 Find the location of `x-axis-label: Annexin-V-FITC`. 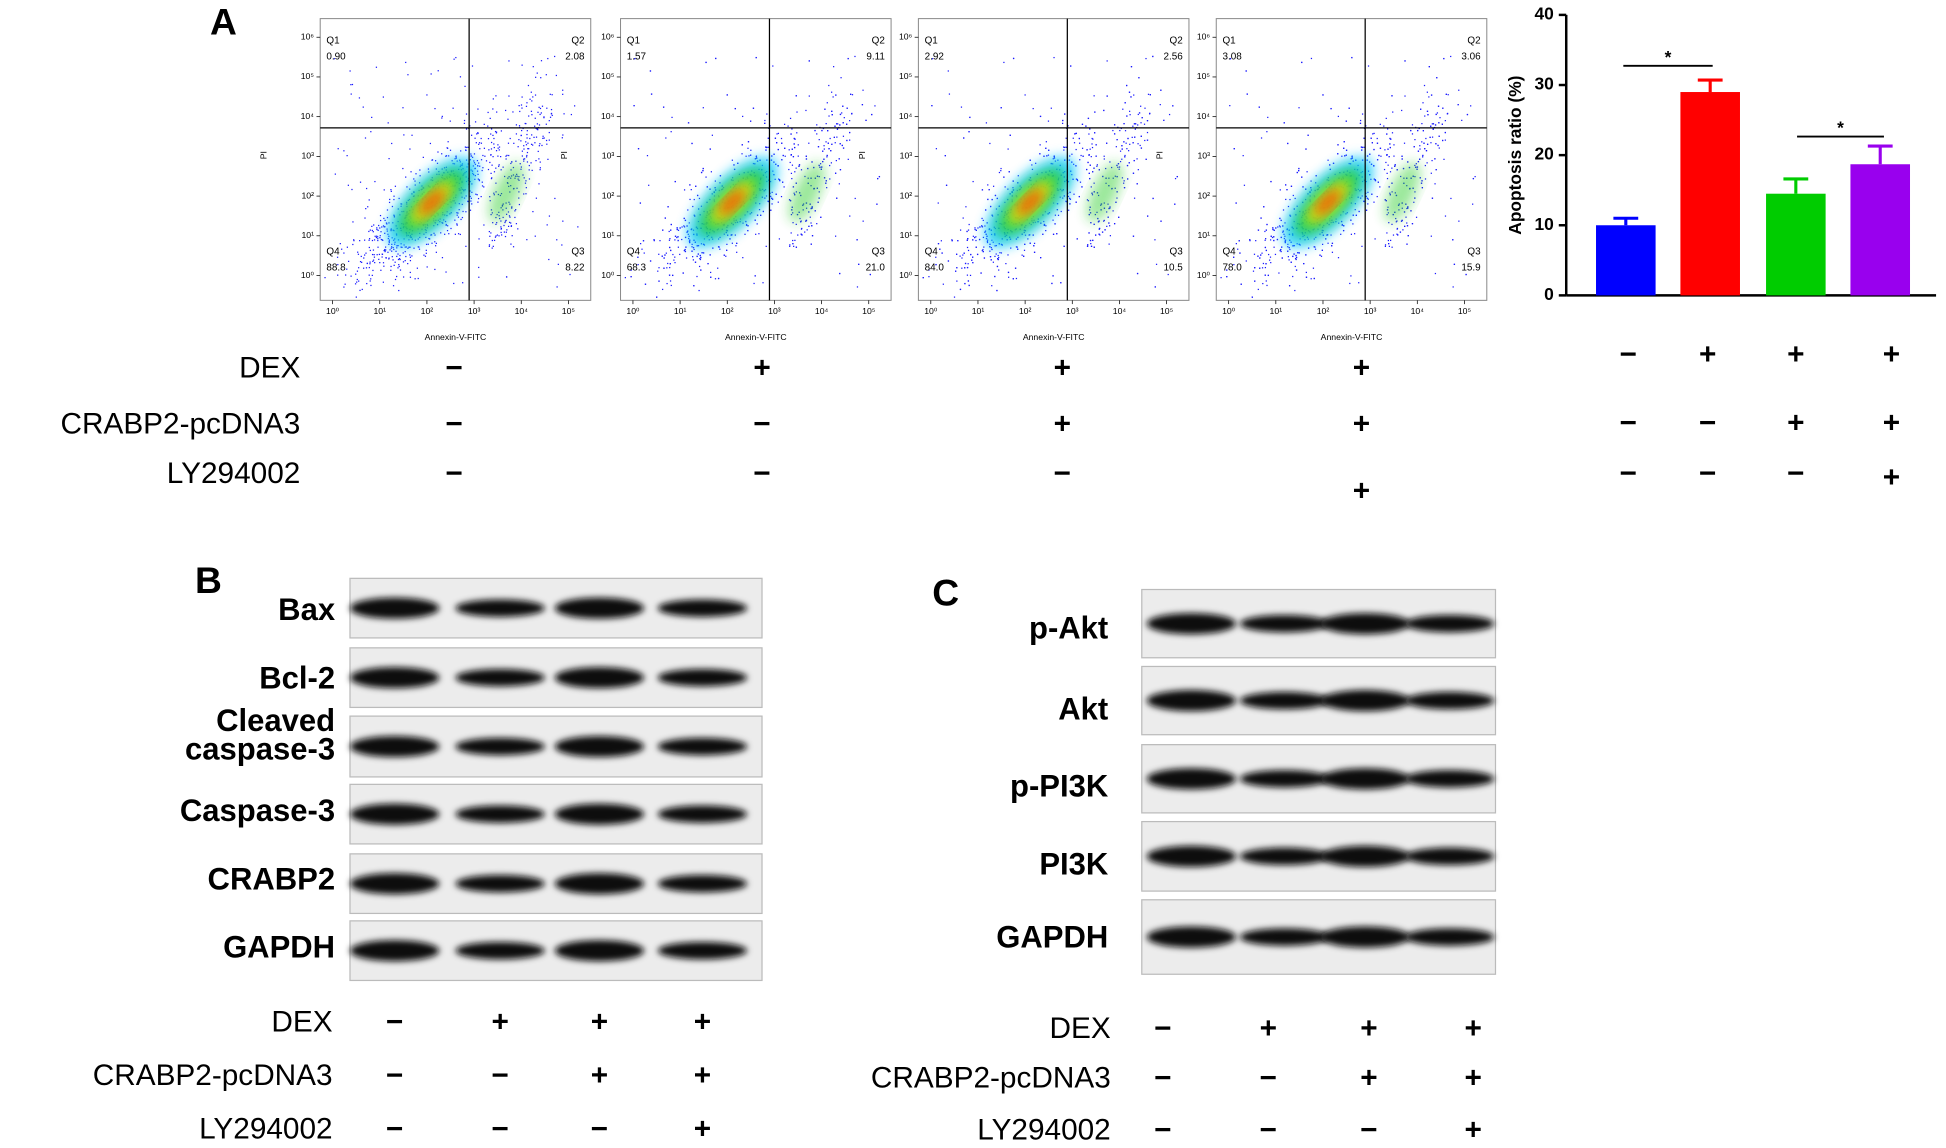

x-axis-label: Annexin-V-FITC is located at coordinates (1352, 337).